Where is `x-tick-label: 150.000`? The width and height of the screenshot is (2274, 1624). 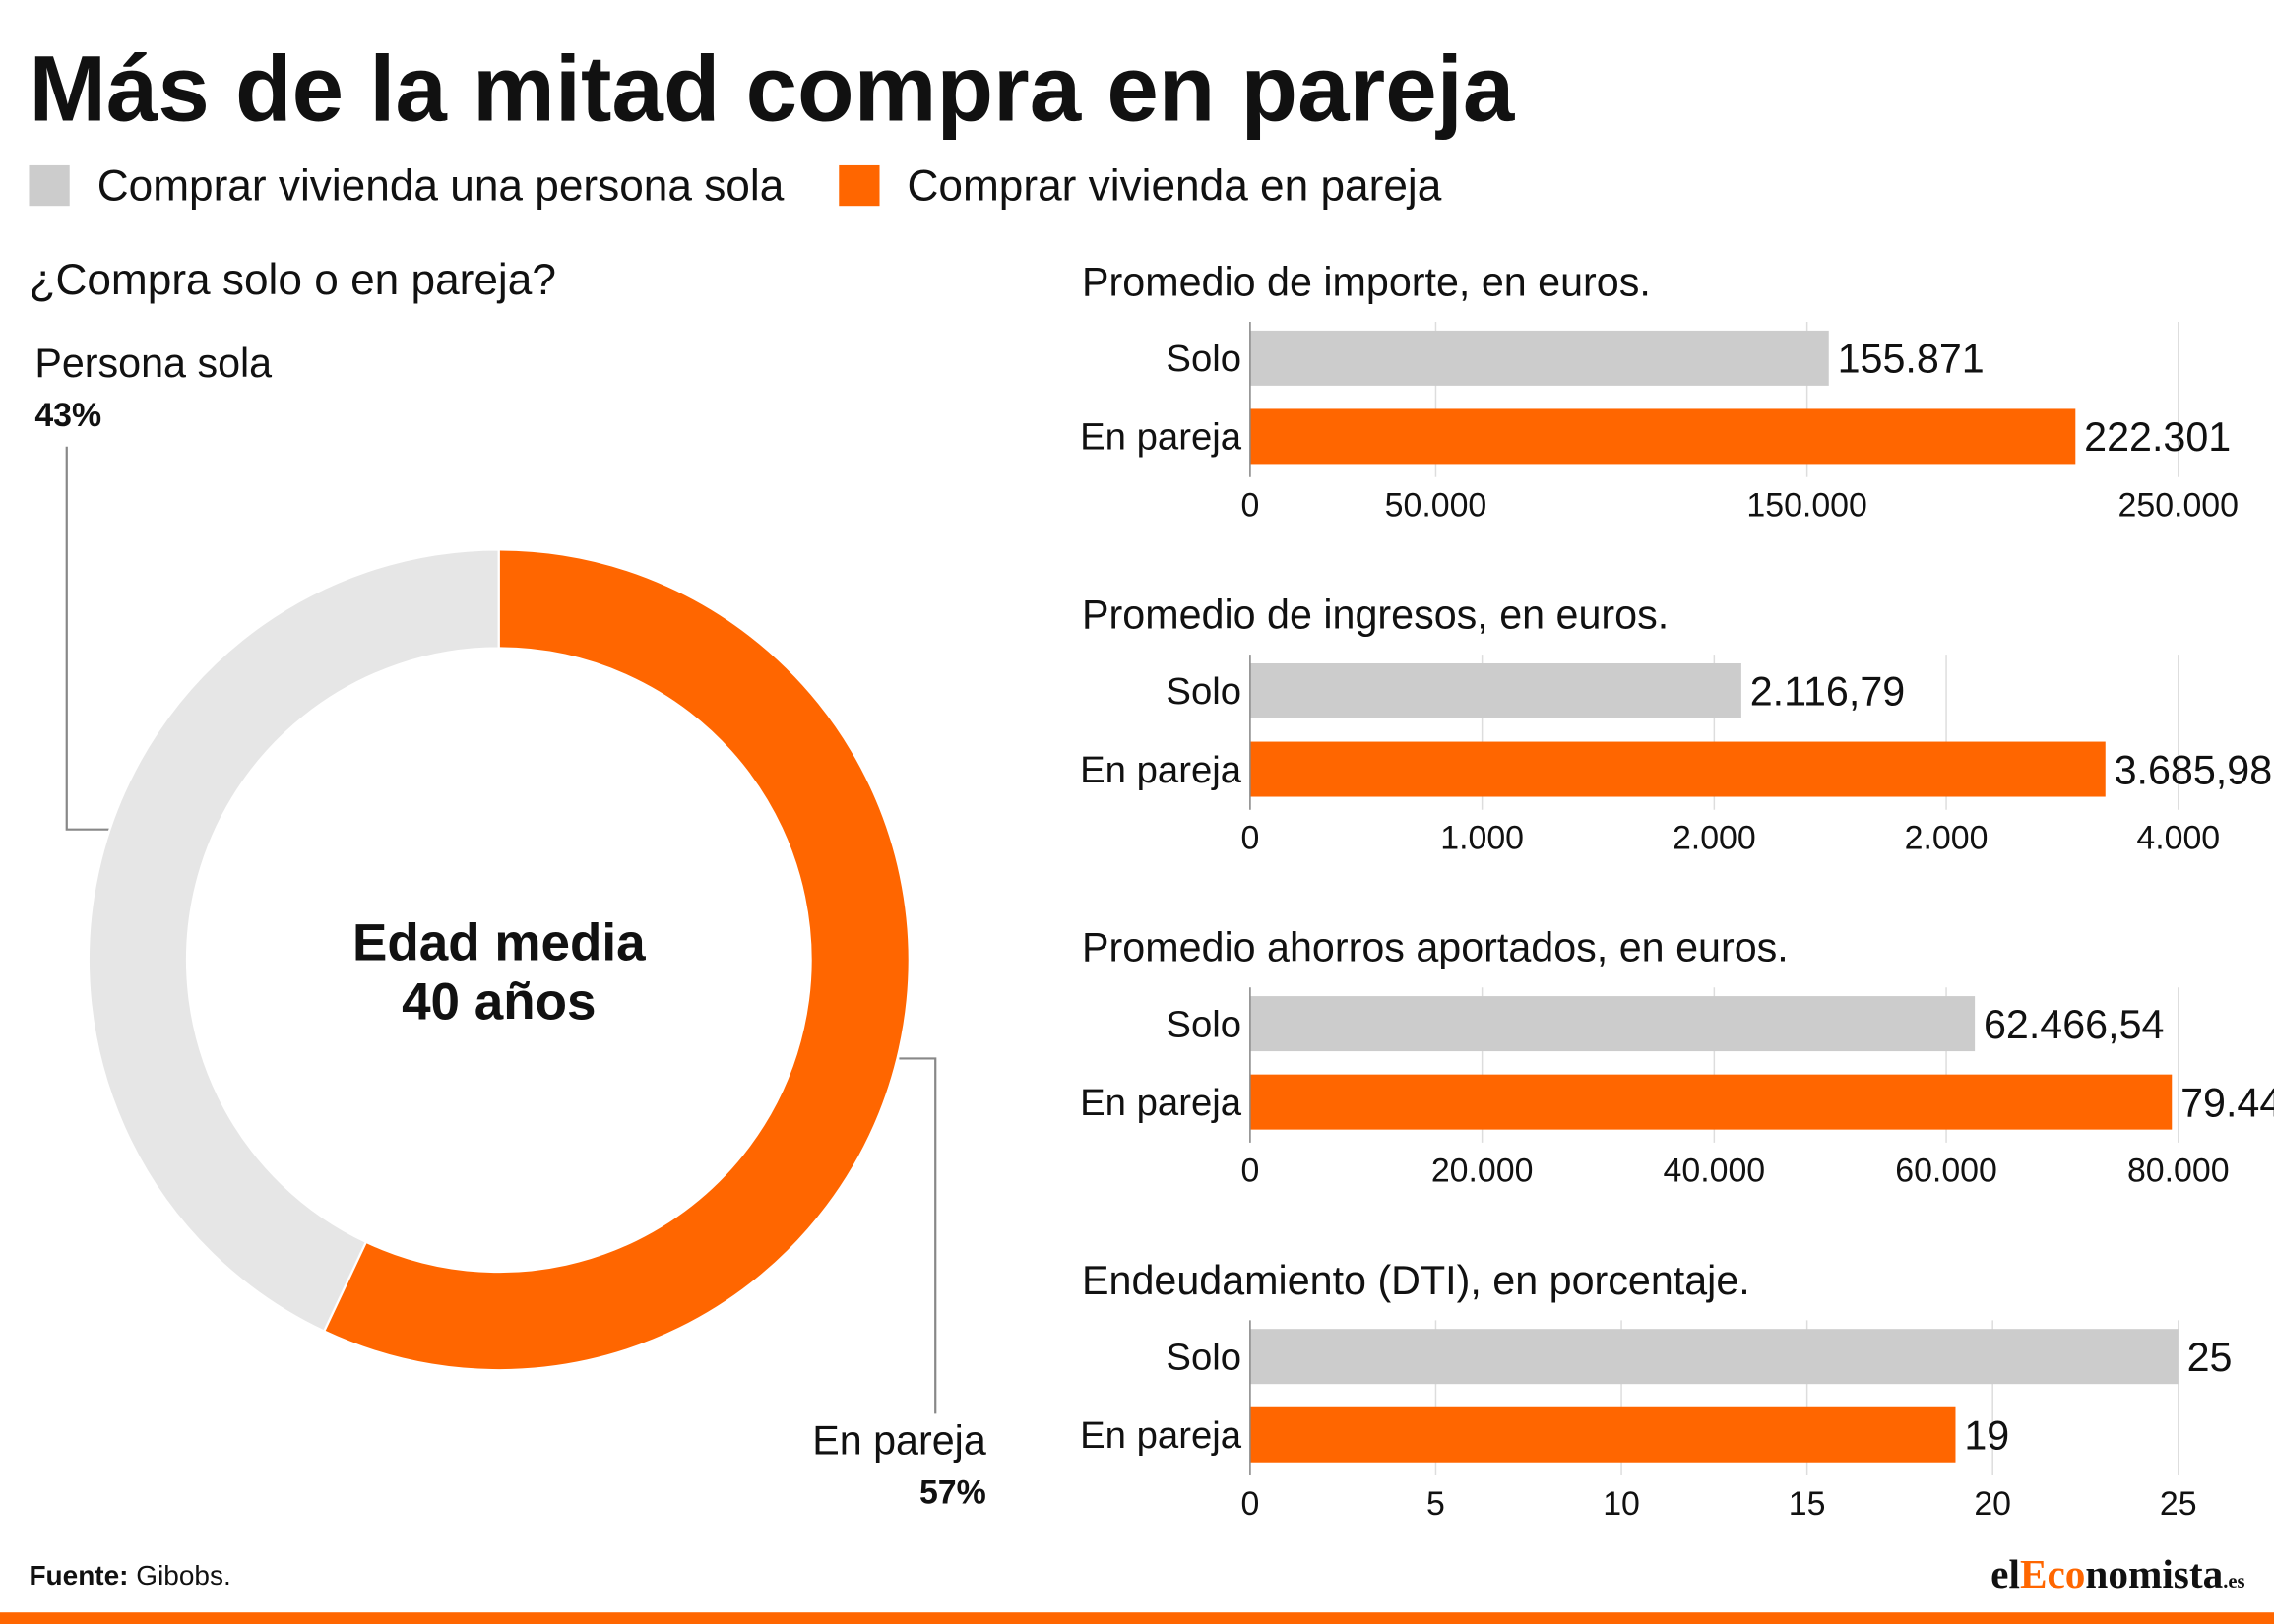 x-tick-label: 150.000 is located at coordinates (1806, 505).